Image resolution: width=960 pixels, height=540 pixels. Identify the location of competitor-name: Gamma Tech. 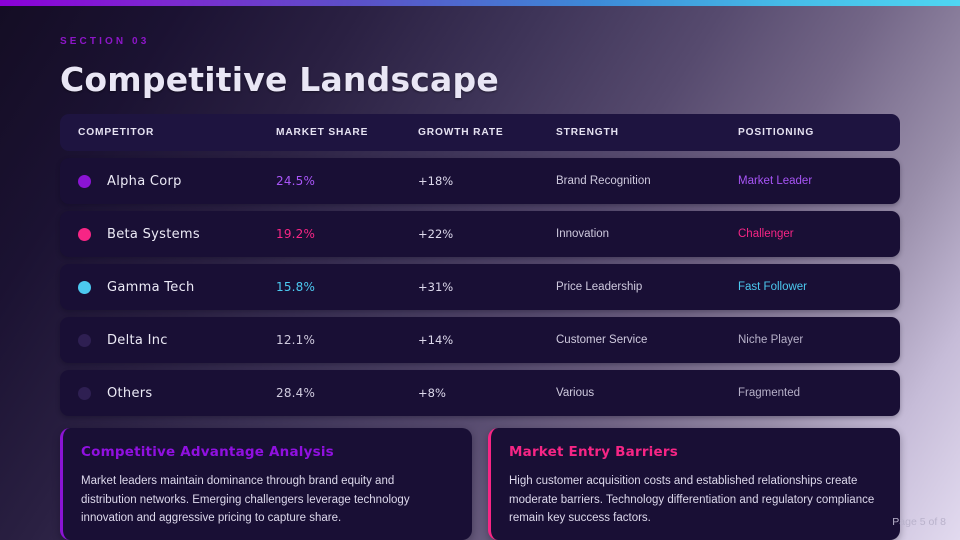
(151, 287).